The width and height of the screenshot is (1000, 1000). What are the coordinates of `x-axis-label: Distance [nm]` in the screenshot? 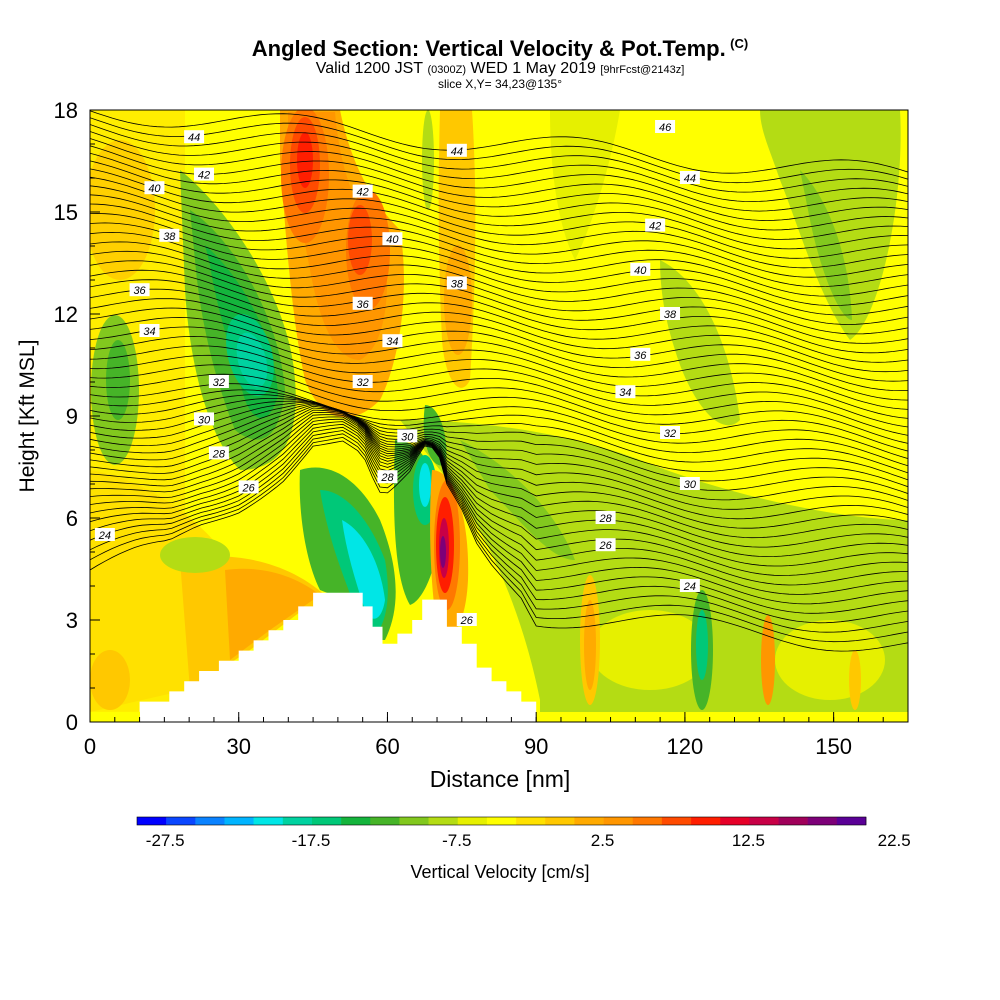 It's located at (500, 779).